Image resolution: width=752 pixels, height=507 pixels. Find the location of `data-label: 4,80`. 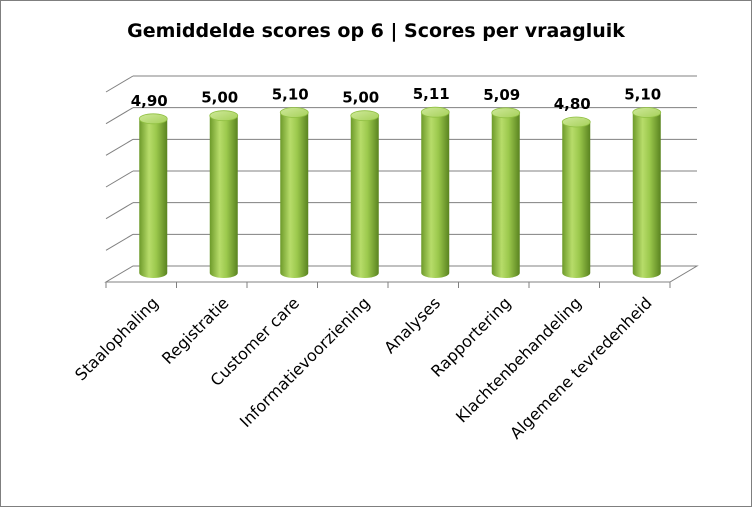

data-label: 4,80 is located at coordinates (572, 104).